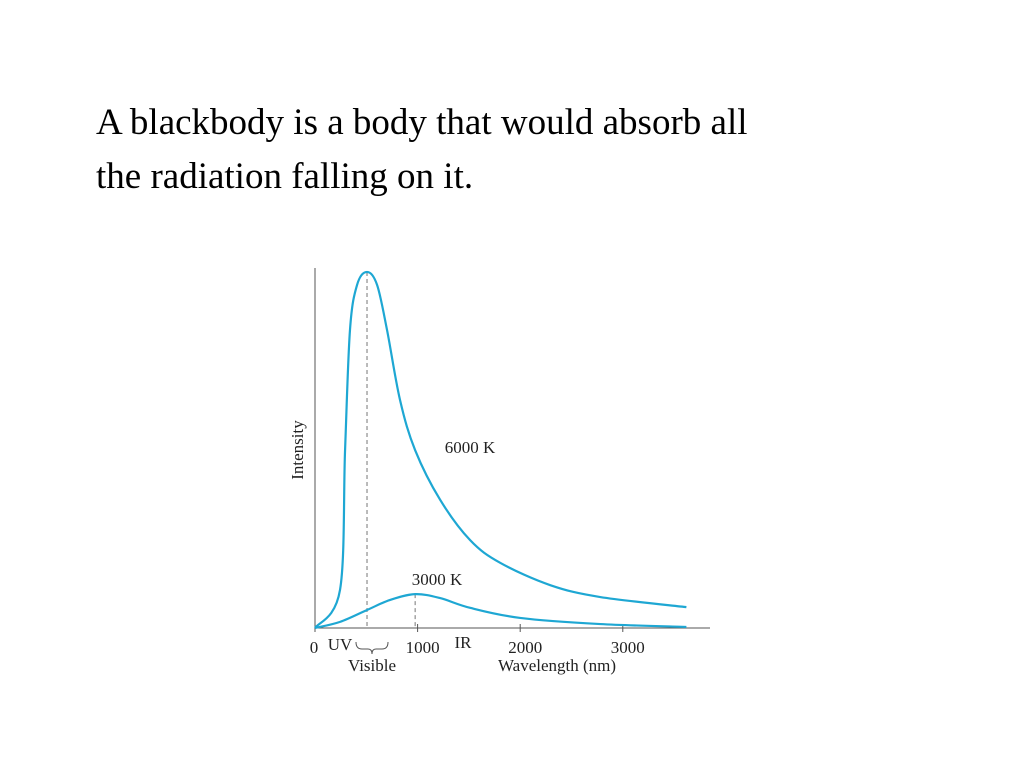  I want to click on visible-brace, so click(372, 648).